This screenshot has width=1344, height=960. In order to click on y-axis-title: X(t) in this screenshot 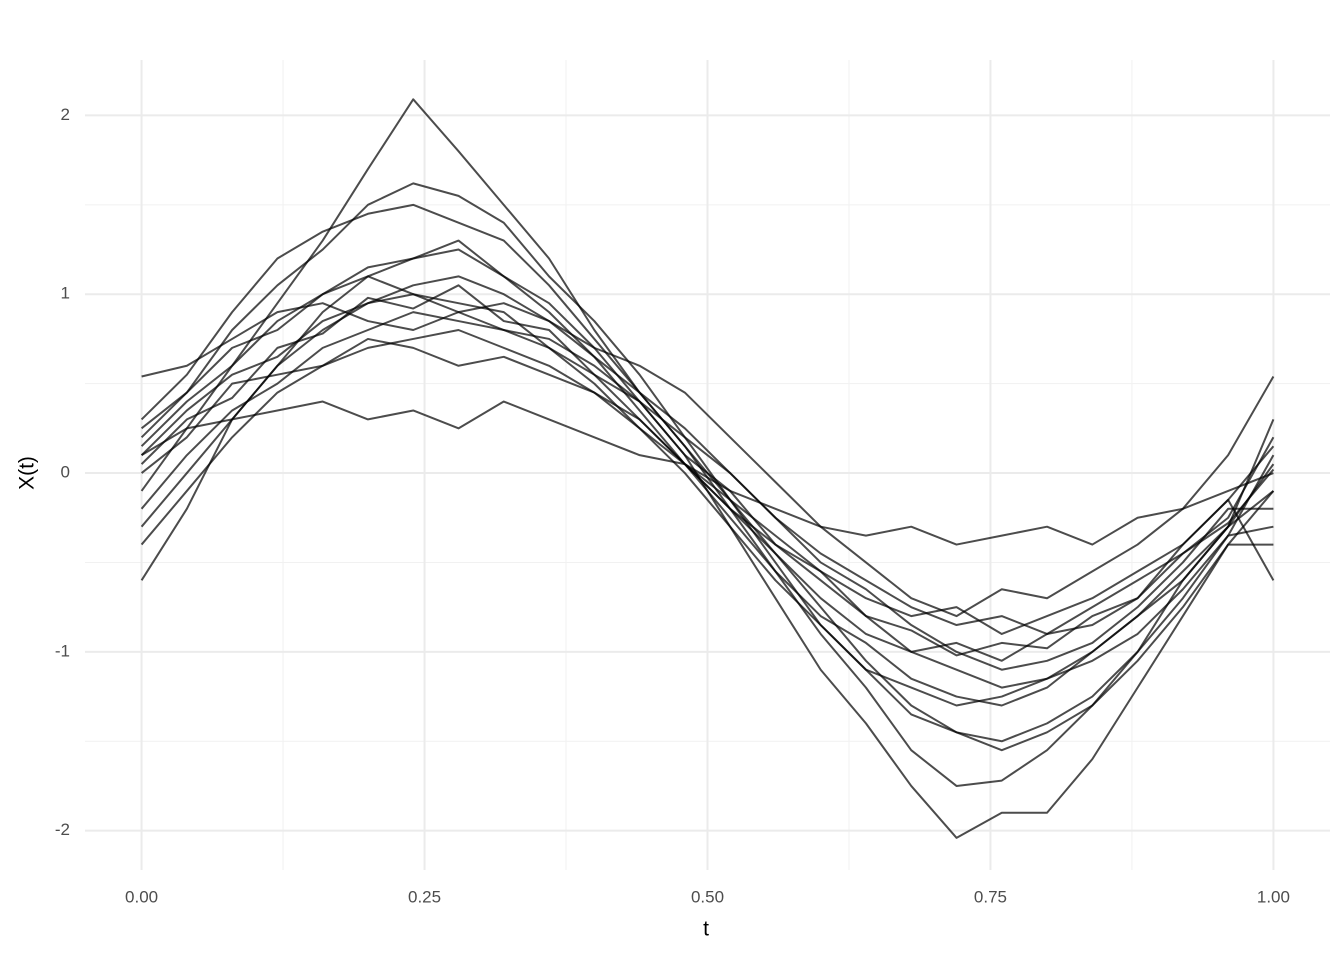, I will do `click(27, 473)`.